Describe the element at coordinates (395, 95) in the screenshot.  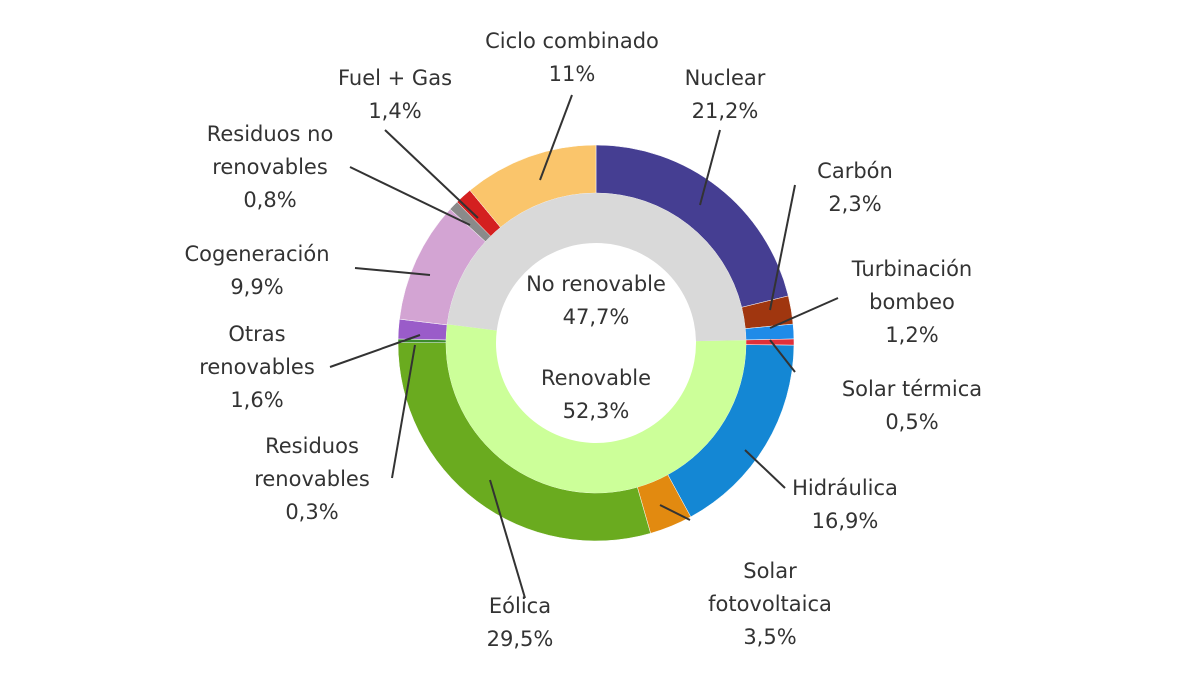
I see `segment-label: Fuel + Gas 1,4%` at that location.